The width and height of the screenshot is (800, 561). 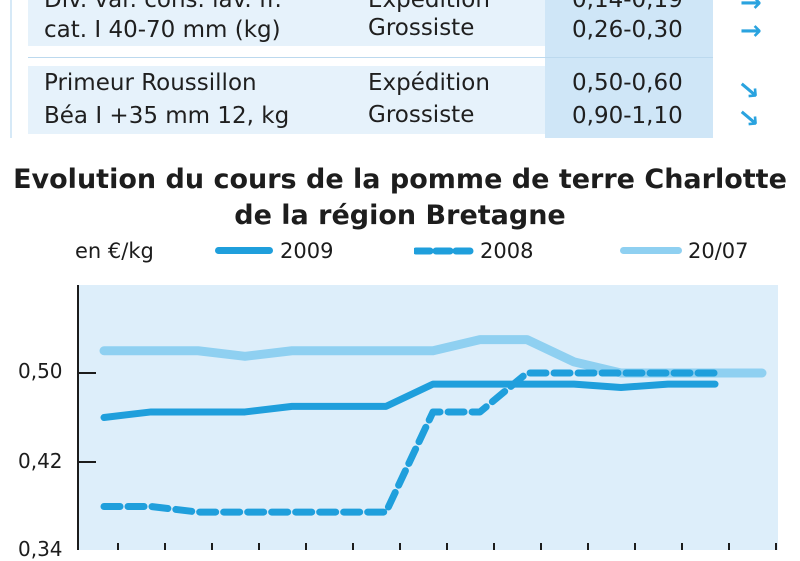 I want to click on legend-swatch-2008, so click(x=446, y=251).